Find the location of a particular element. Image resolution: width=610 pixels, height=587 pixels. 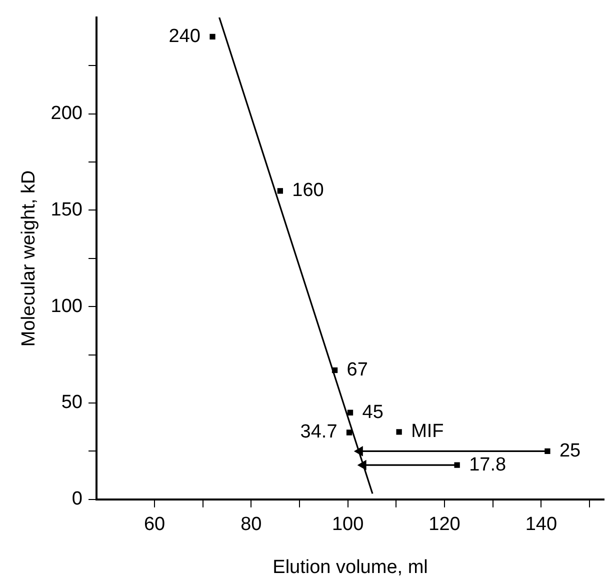

y-tick-label: 0 is located at coordinates (77, 499).